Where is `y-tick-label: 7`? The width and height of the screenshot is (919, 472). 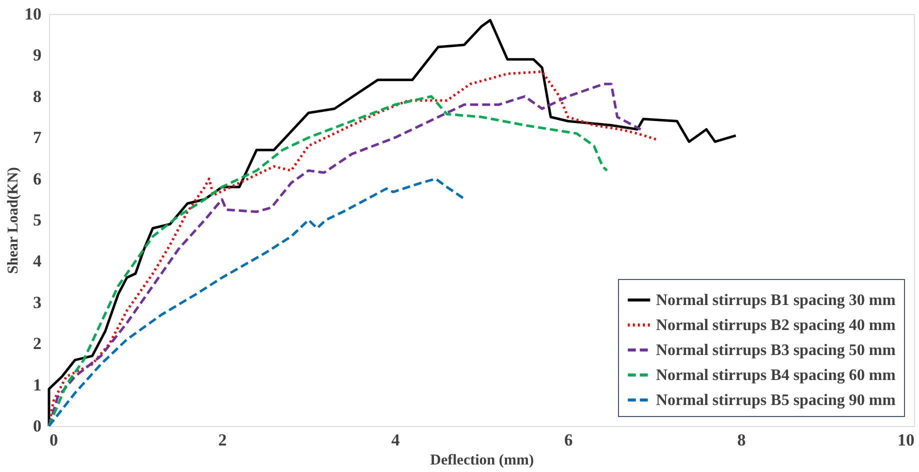 y-tick-label: 7 is located at coordinates (37, 138).